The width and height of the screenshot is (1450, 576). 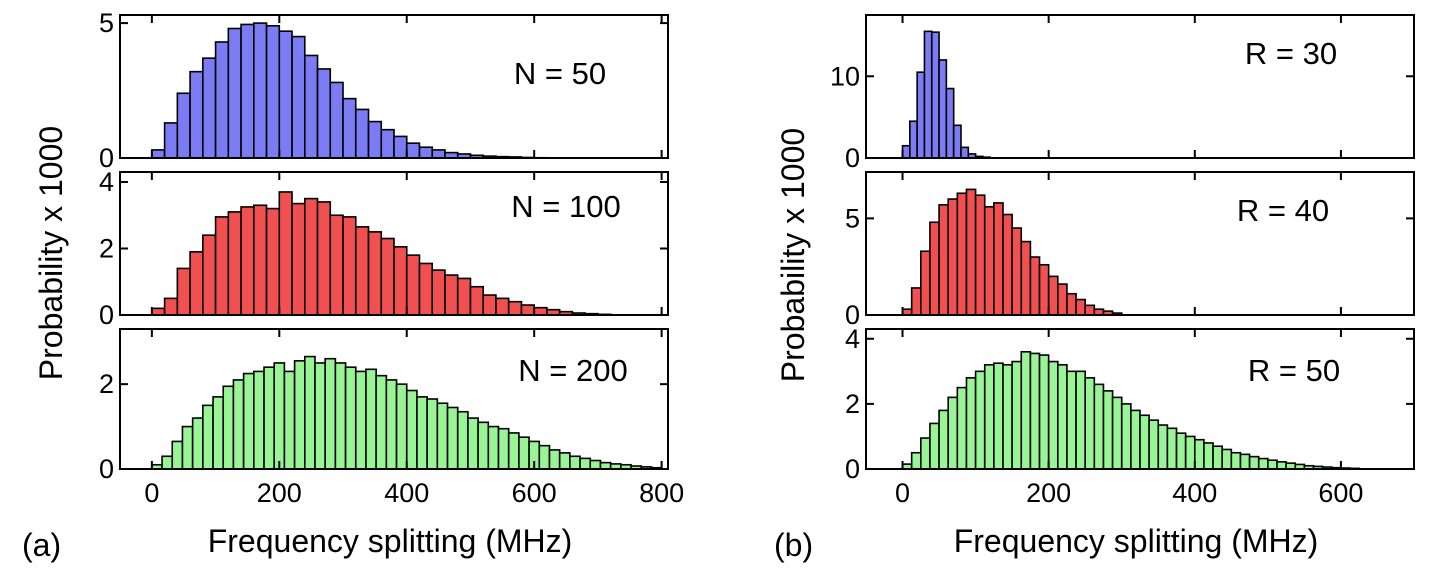 I want to click on panel-tag-a: (a), so click(x=41, y=545).